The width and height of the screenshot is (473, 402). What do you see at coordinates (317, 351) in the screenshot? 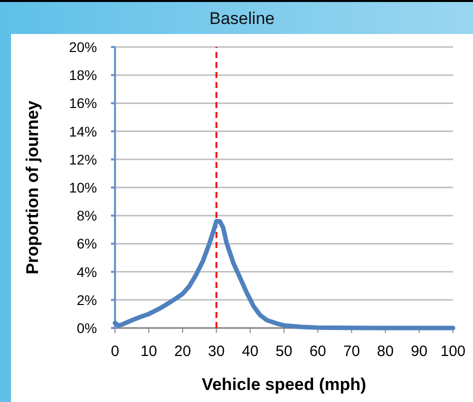
I see `x-tick-label: 60` at bounding box center [317, 351].